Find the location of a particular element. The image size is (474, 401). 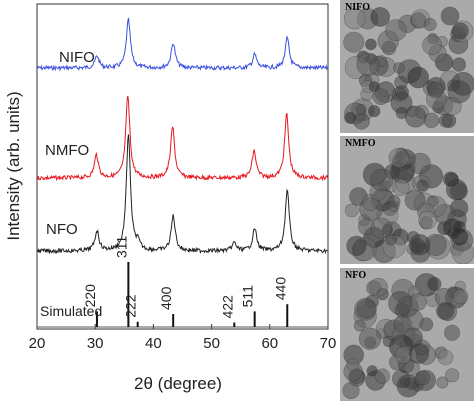

x-tick-label: 20 is located at coordinates (37, 343).